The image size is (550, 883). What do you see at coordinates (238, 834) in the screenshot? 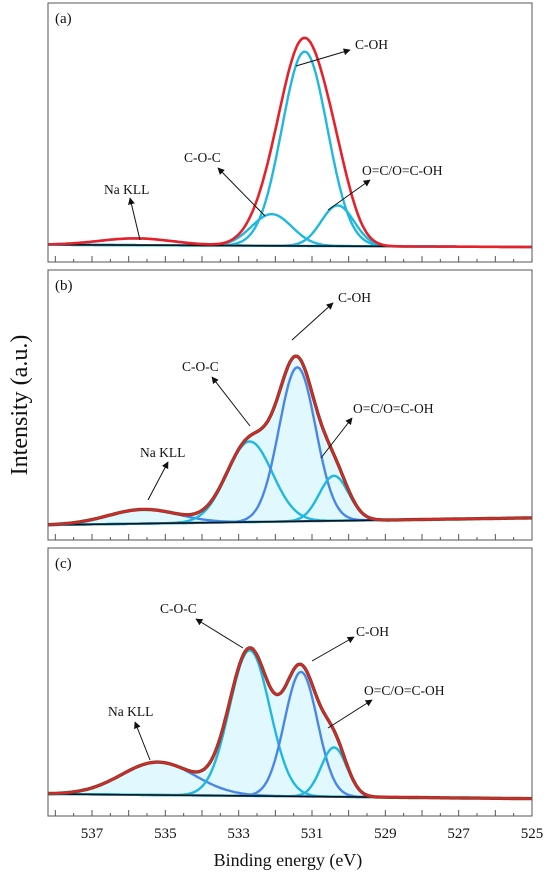
I see `x-tick-label: 533` at bounding box center [238, 834].